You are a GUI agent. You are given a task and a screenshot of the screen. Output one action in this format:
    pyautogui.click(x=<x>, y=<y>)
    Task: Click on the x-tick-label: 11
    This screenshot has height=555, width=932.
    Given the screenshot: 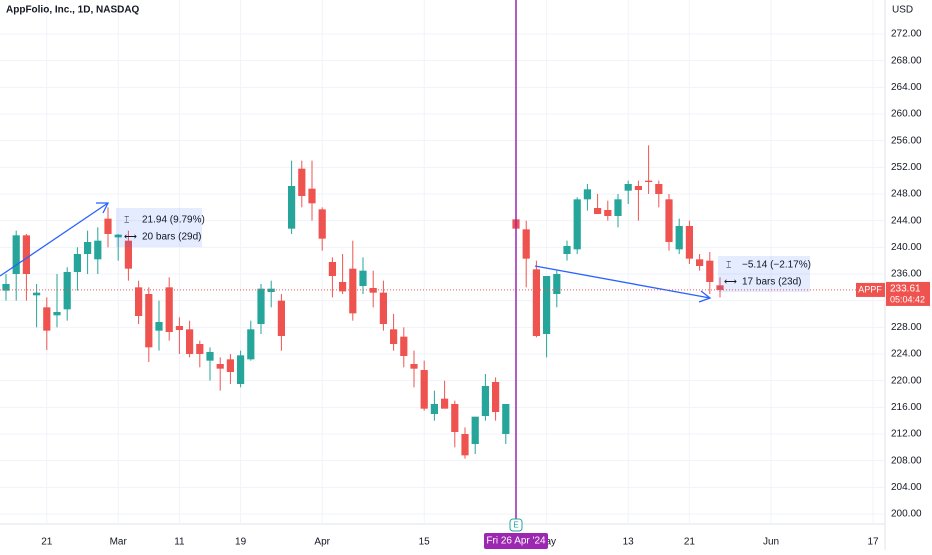 What is the action you would take?
    pyautogui.click(x=179, y=542)
    